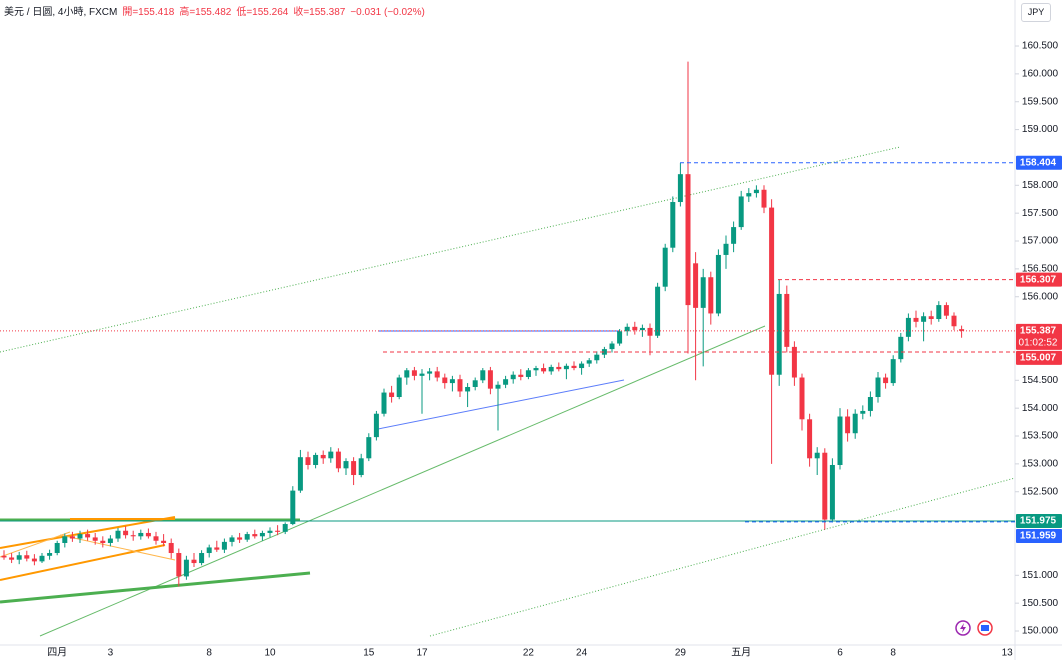  What do you see at coordinates (963, 628) in the screenshot?
I see `alert-icon-bolt` at bounding box center [963, 628].